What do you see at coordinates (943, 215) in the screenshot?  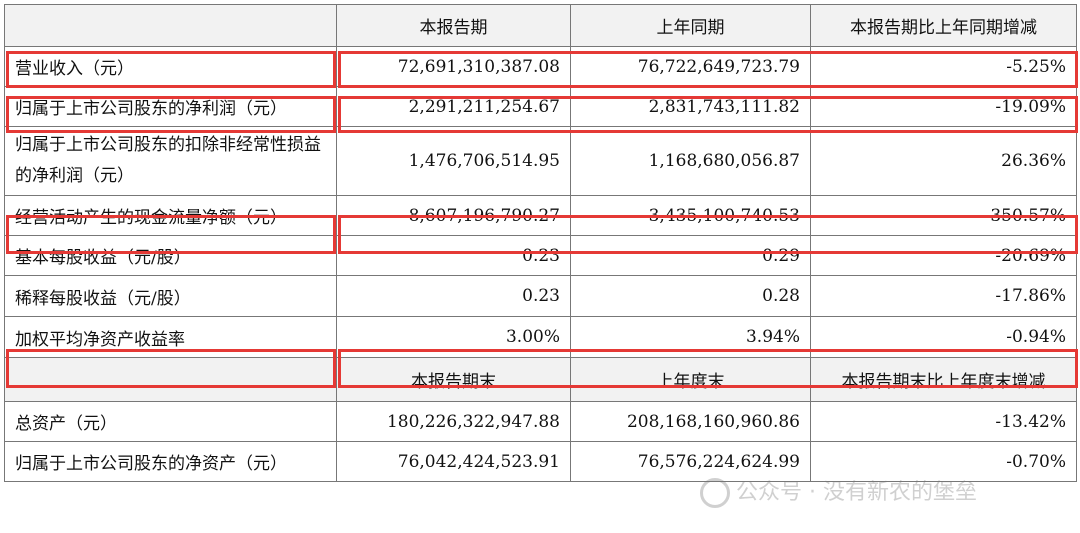 I see `change-value: -350.57%` at bounding box center [943, 215].